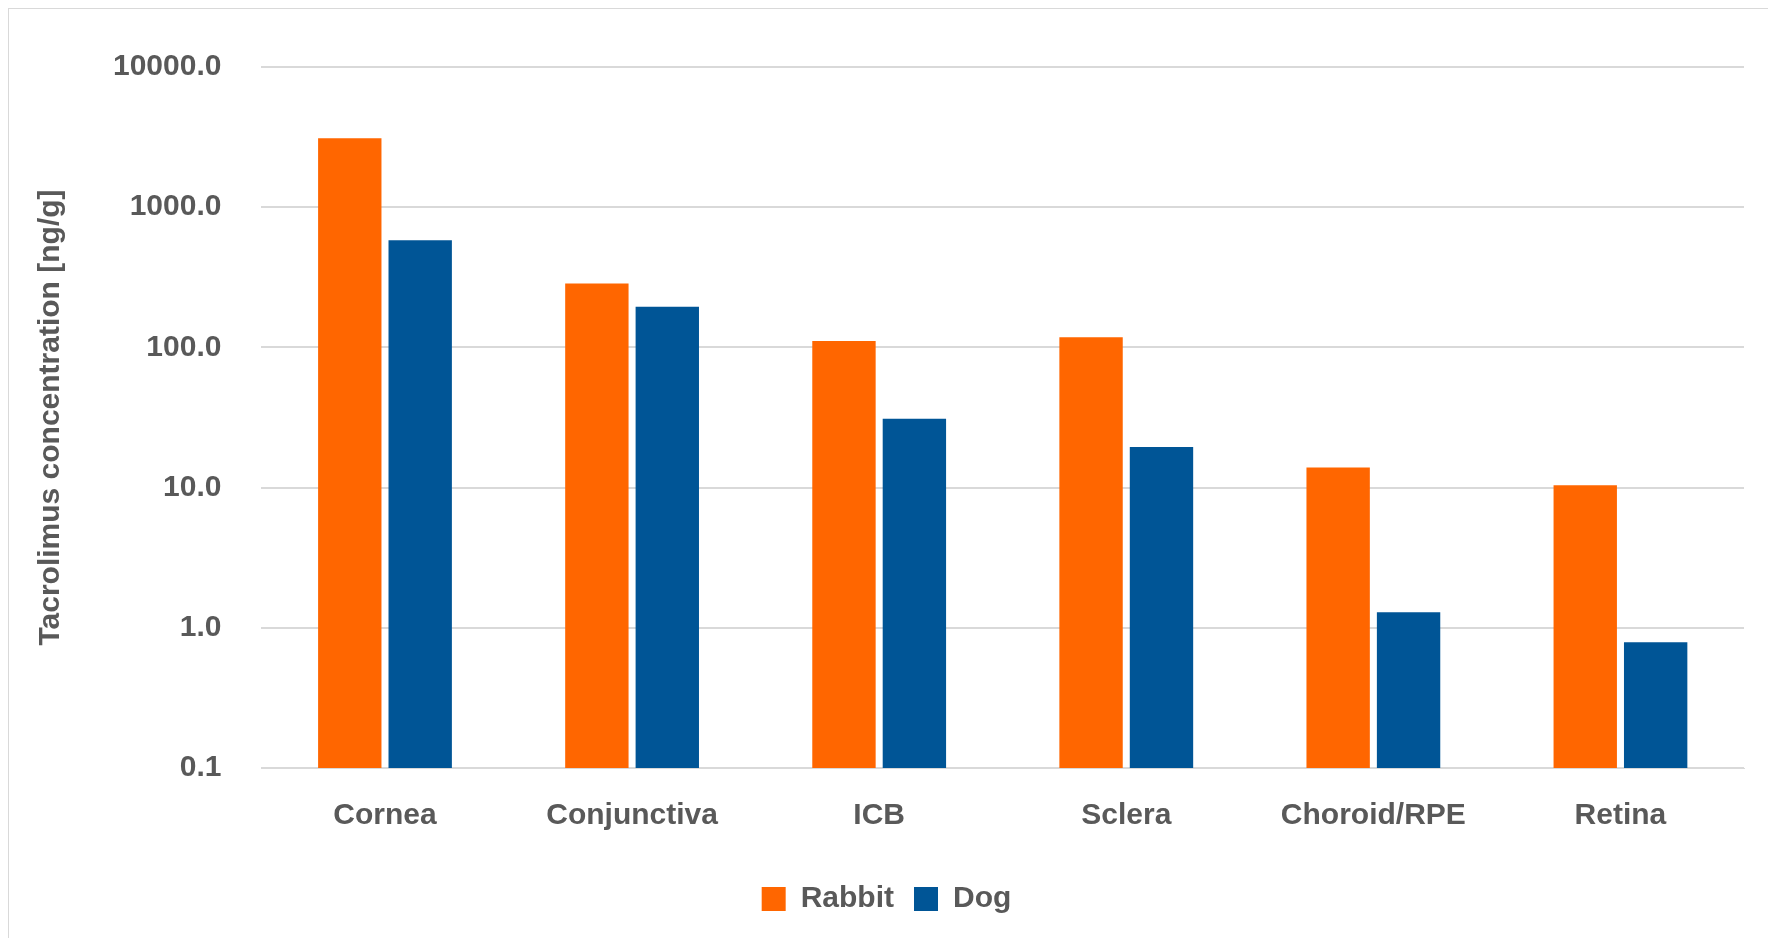  I want to click on x-tick-label: Conjunctiva, so click(632, 814).